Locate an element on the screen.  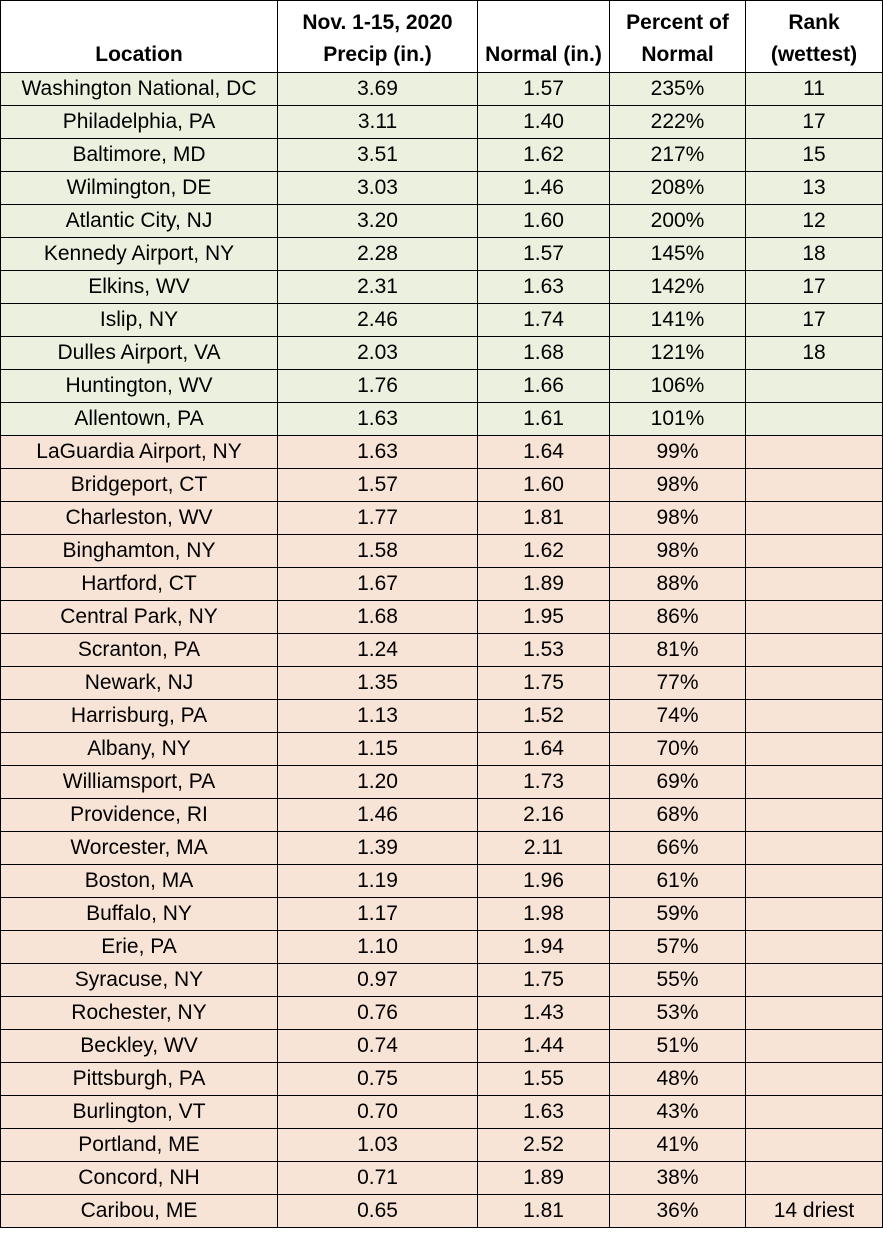
percent-of-normal-cell: 99% is located at coordinates (677, 452).